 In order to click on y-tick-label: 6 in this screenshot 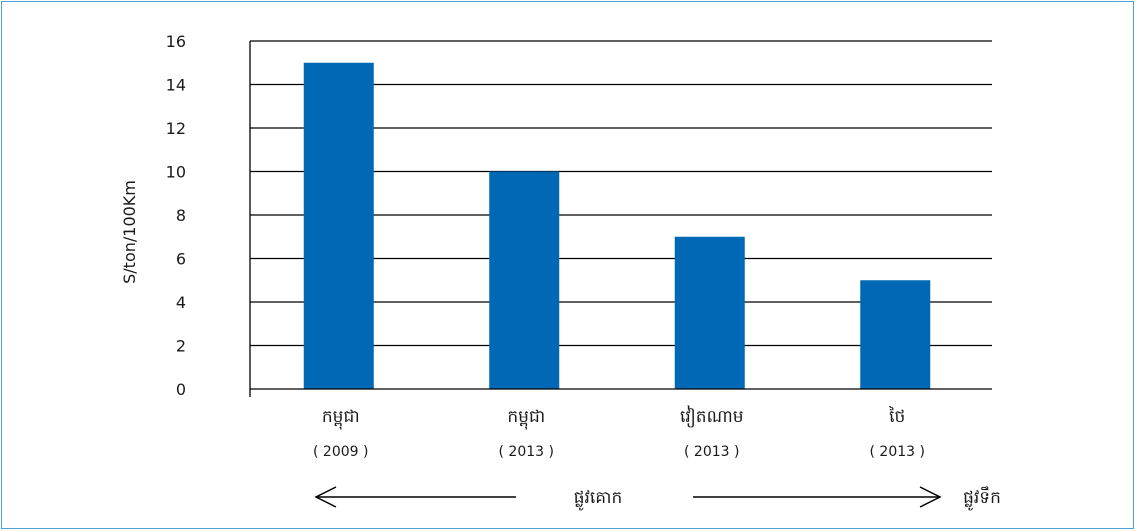, I will do `click(181, 259)`.